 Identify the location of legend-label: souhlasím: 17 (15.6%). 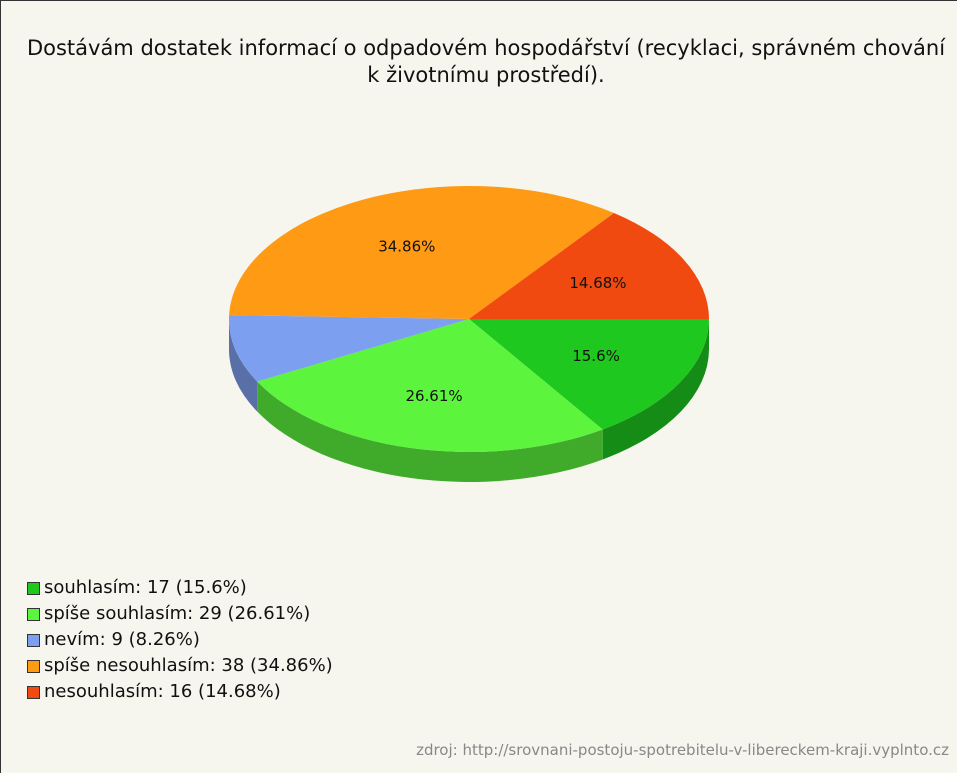
(145, 587).